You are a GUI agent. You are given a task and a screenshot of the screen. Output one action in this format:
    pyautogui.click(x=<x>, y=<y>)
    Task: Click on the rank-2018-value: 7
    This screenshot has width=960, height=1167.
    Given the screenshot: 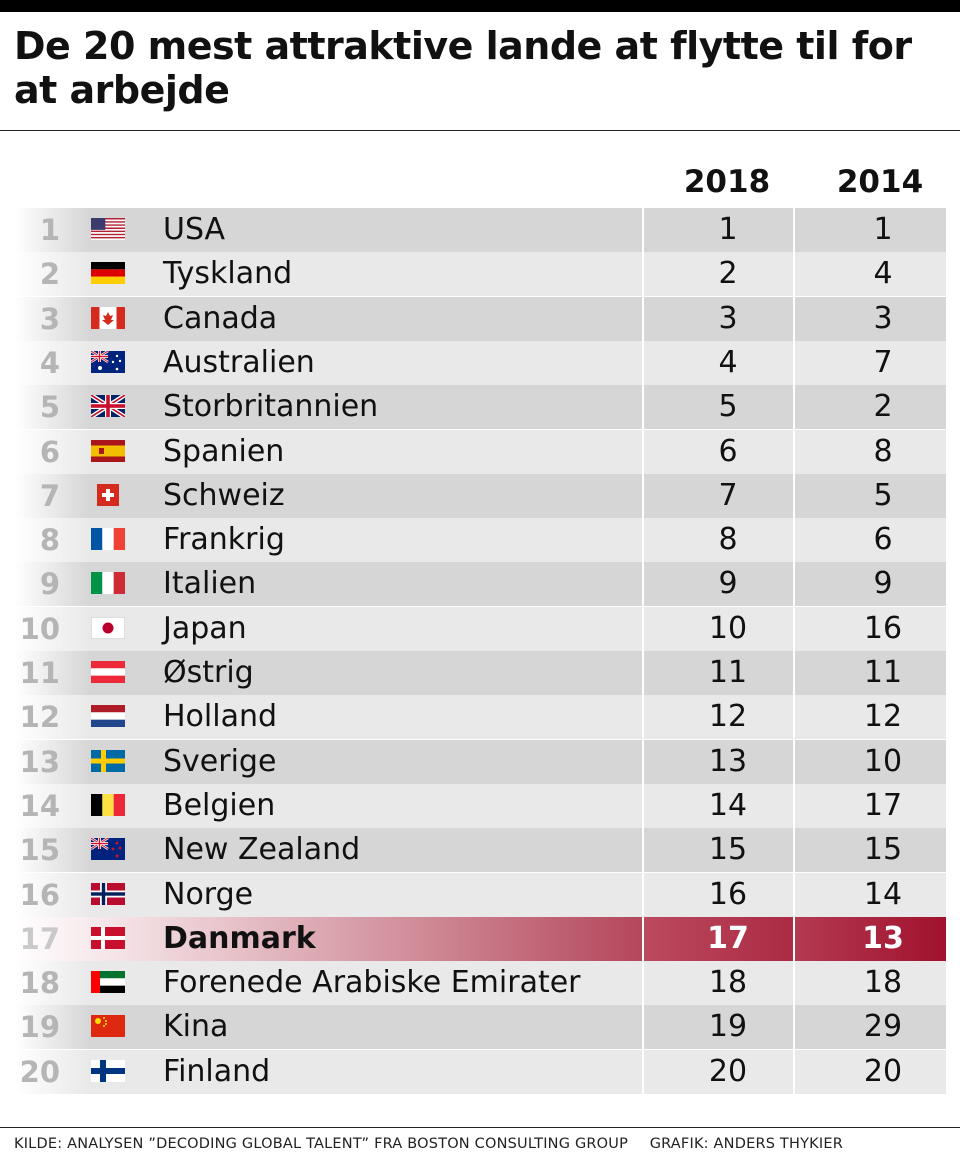 What is the action you would take?
    pyautogui.click(x=728, y=495)
    